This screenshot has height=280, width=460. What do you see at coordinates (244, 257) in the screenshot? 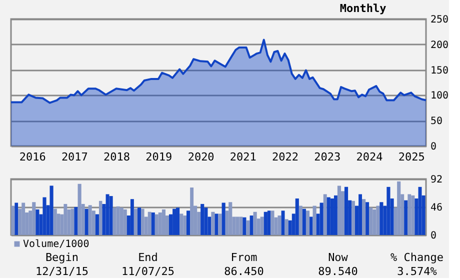
I see `text: From` at bounding box center [244, 257].